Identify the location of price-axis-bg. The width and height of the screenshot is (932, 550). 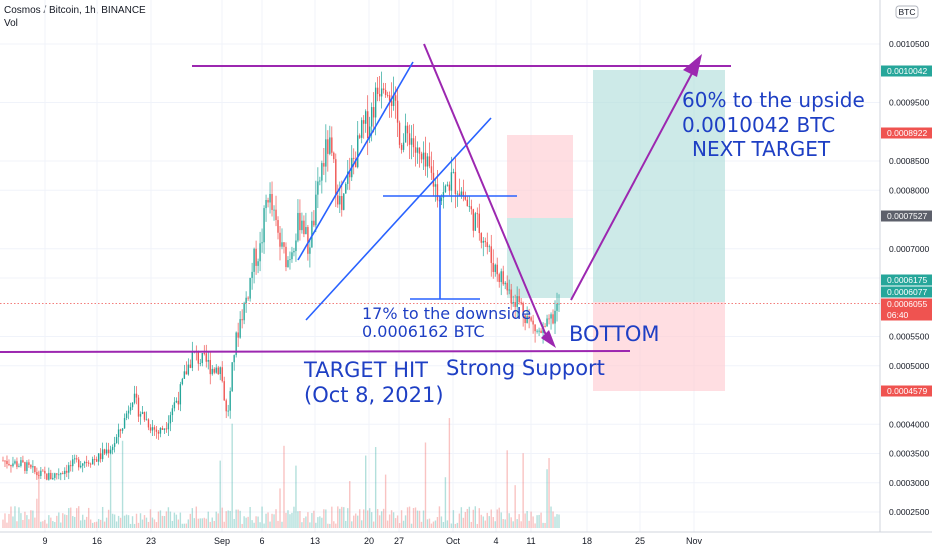
(906, 266).